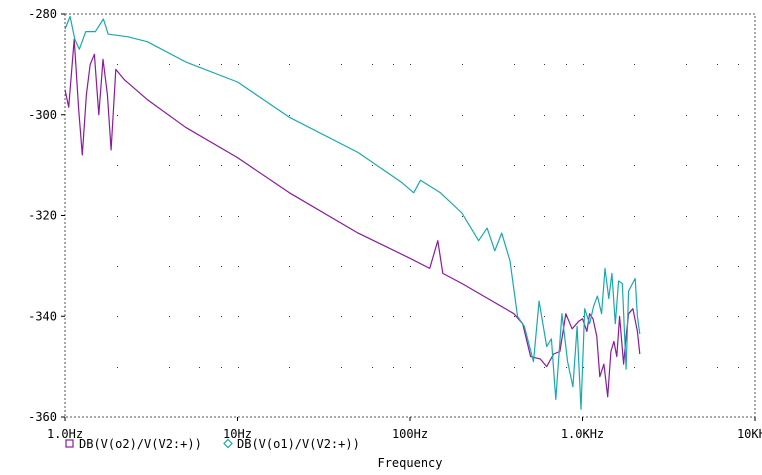 This screenshot has width=762, height=475. What do you see at coordinates (69, 443) in the screenshot?
I see `legend-marker-square` at bounding box center [69, 443].